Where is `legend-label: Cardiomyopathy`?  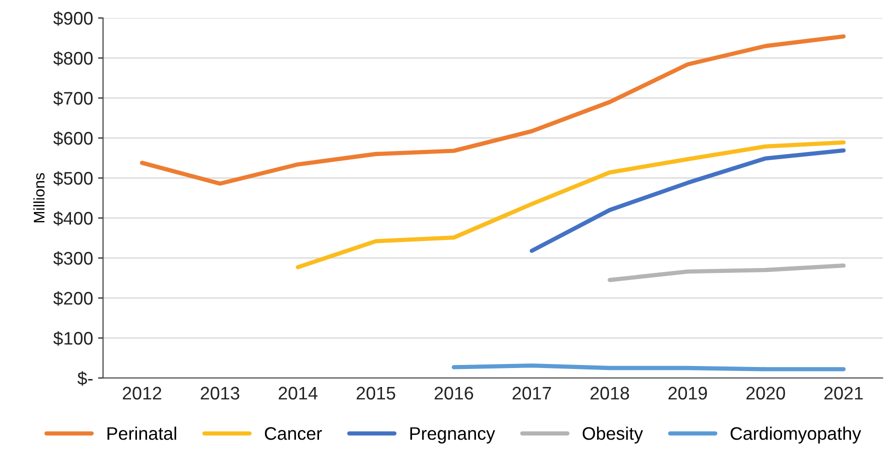 legend-label: Cardiomyopathy is located at coordinates (796, 435).